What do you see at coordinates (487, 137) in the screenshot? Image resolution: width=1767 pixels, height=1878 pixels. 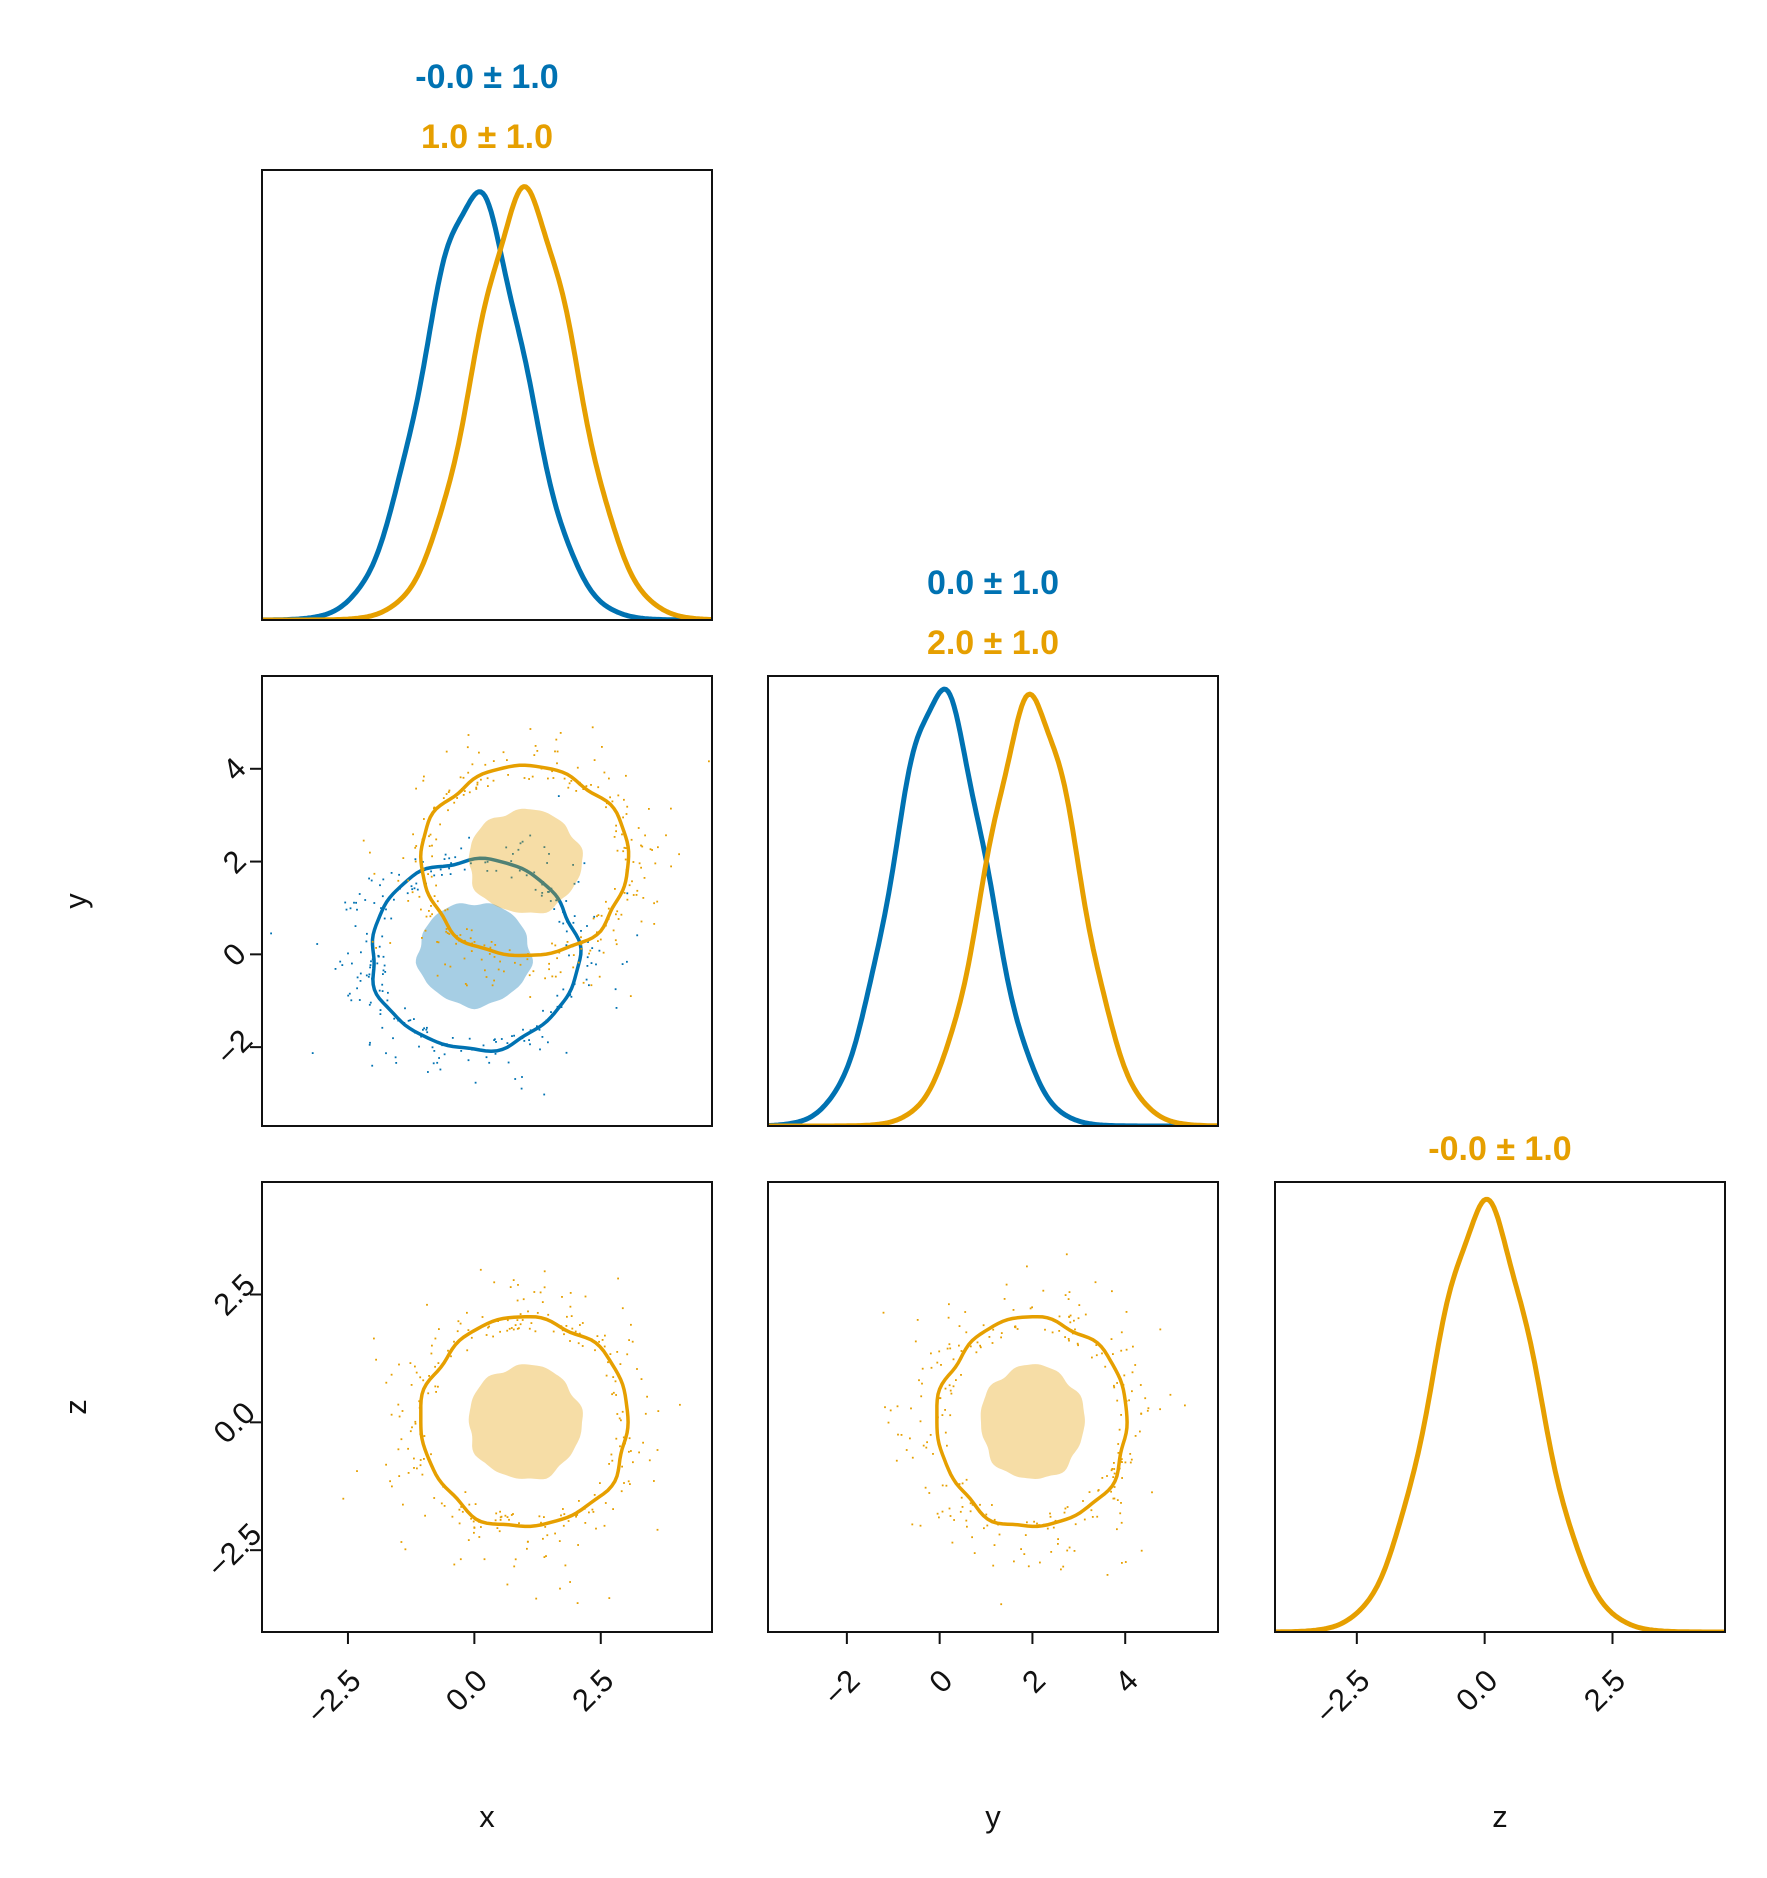 I see `panel-title-x-series-2: 1.0 ± 1.0` at bounding box center [487, 137].